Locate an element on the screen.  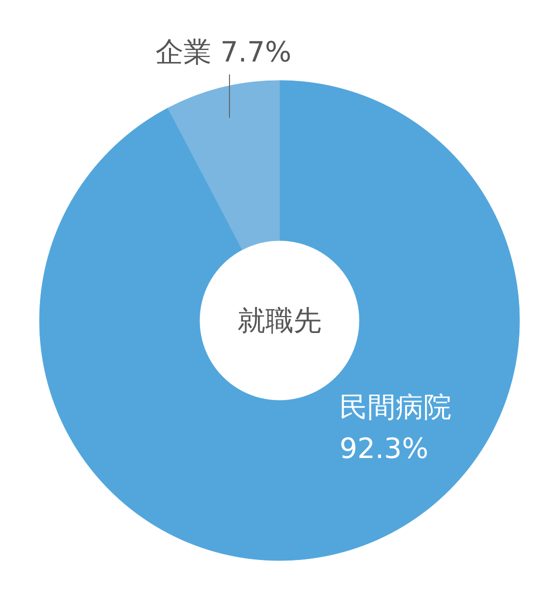
text: 就職先 is located at coordinates (280, 320).